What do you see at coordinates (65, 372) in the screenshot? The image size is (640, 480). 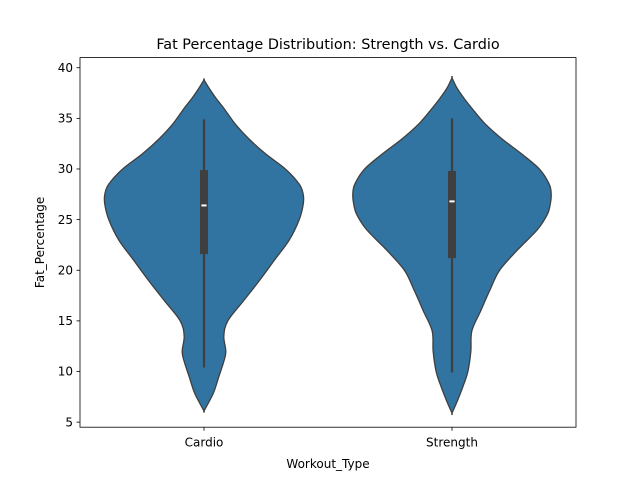 I see `y-tick-label: 10` at bounding box center [65, 372].